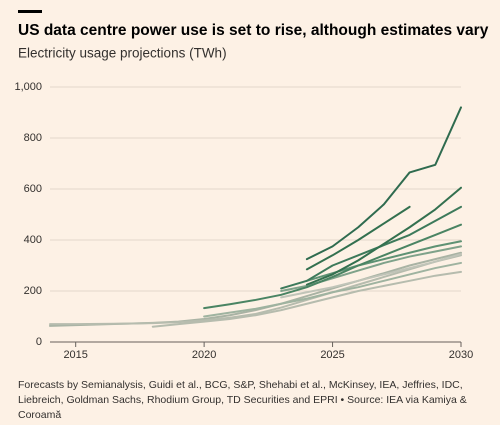 The width and height of the screenshot is (500, 425). I want to click on x-tick-label: 2025, so click(332, 355).